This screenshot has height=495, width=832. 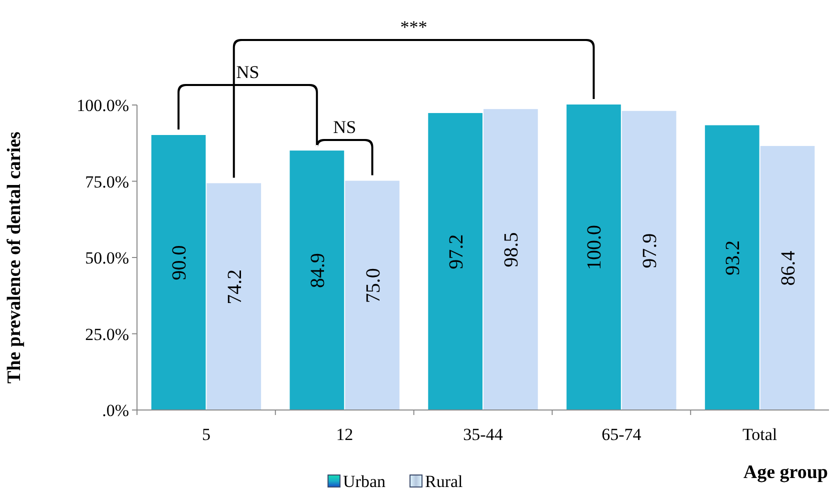 I want to click on legend-label: Urban, so click(x=364, y=481).